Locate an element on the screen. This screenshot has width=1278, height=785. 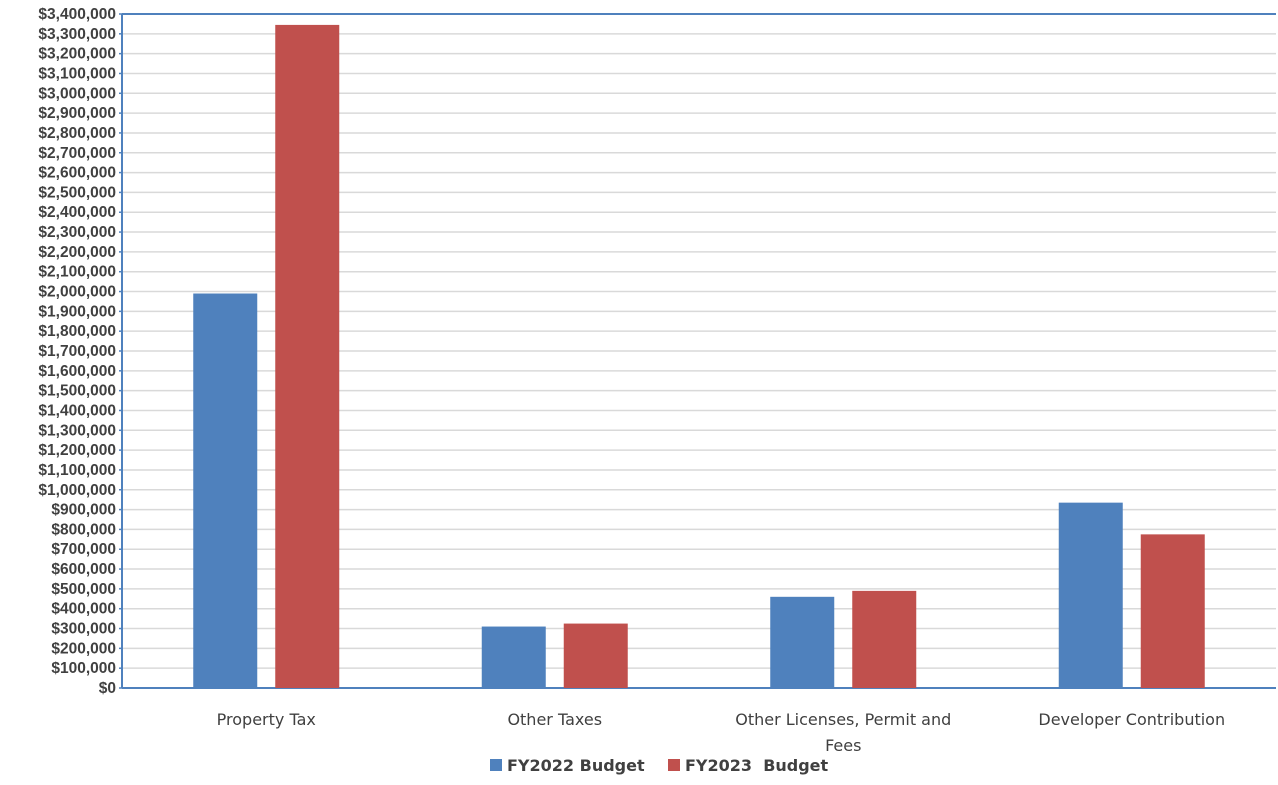
y-tick-label: $1,000,000 is located at coordinates (77, 490).